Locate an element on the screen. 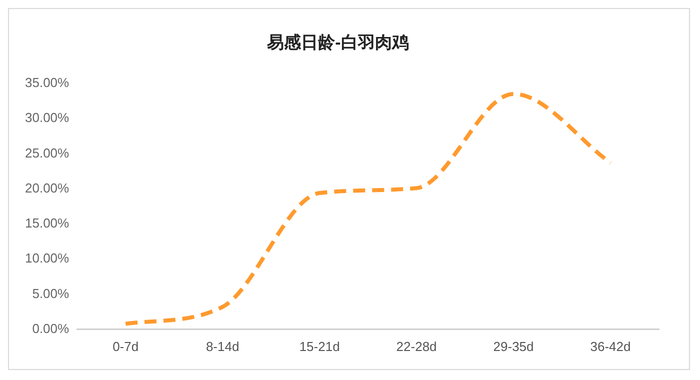 This screenshot has height=380, width=700. y-tick-label: 25.00% is located at coordinates (47, 152).